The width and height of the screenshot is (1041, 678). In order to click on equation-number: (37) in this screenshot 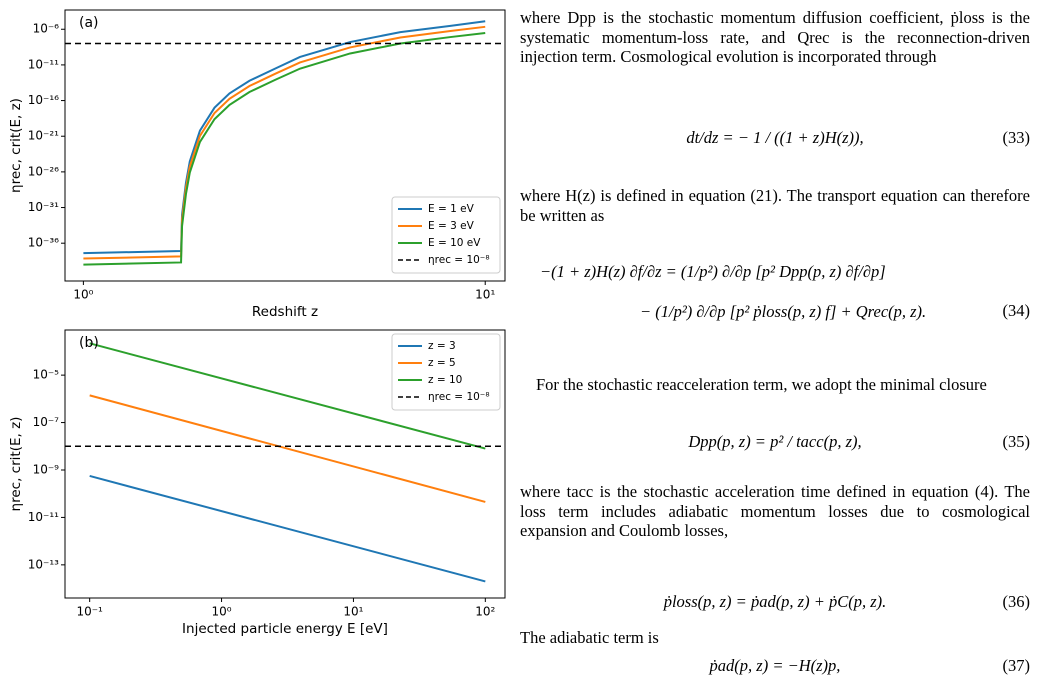, I will do `click(1016, 665)`.